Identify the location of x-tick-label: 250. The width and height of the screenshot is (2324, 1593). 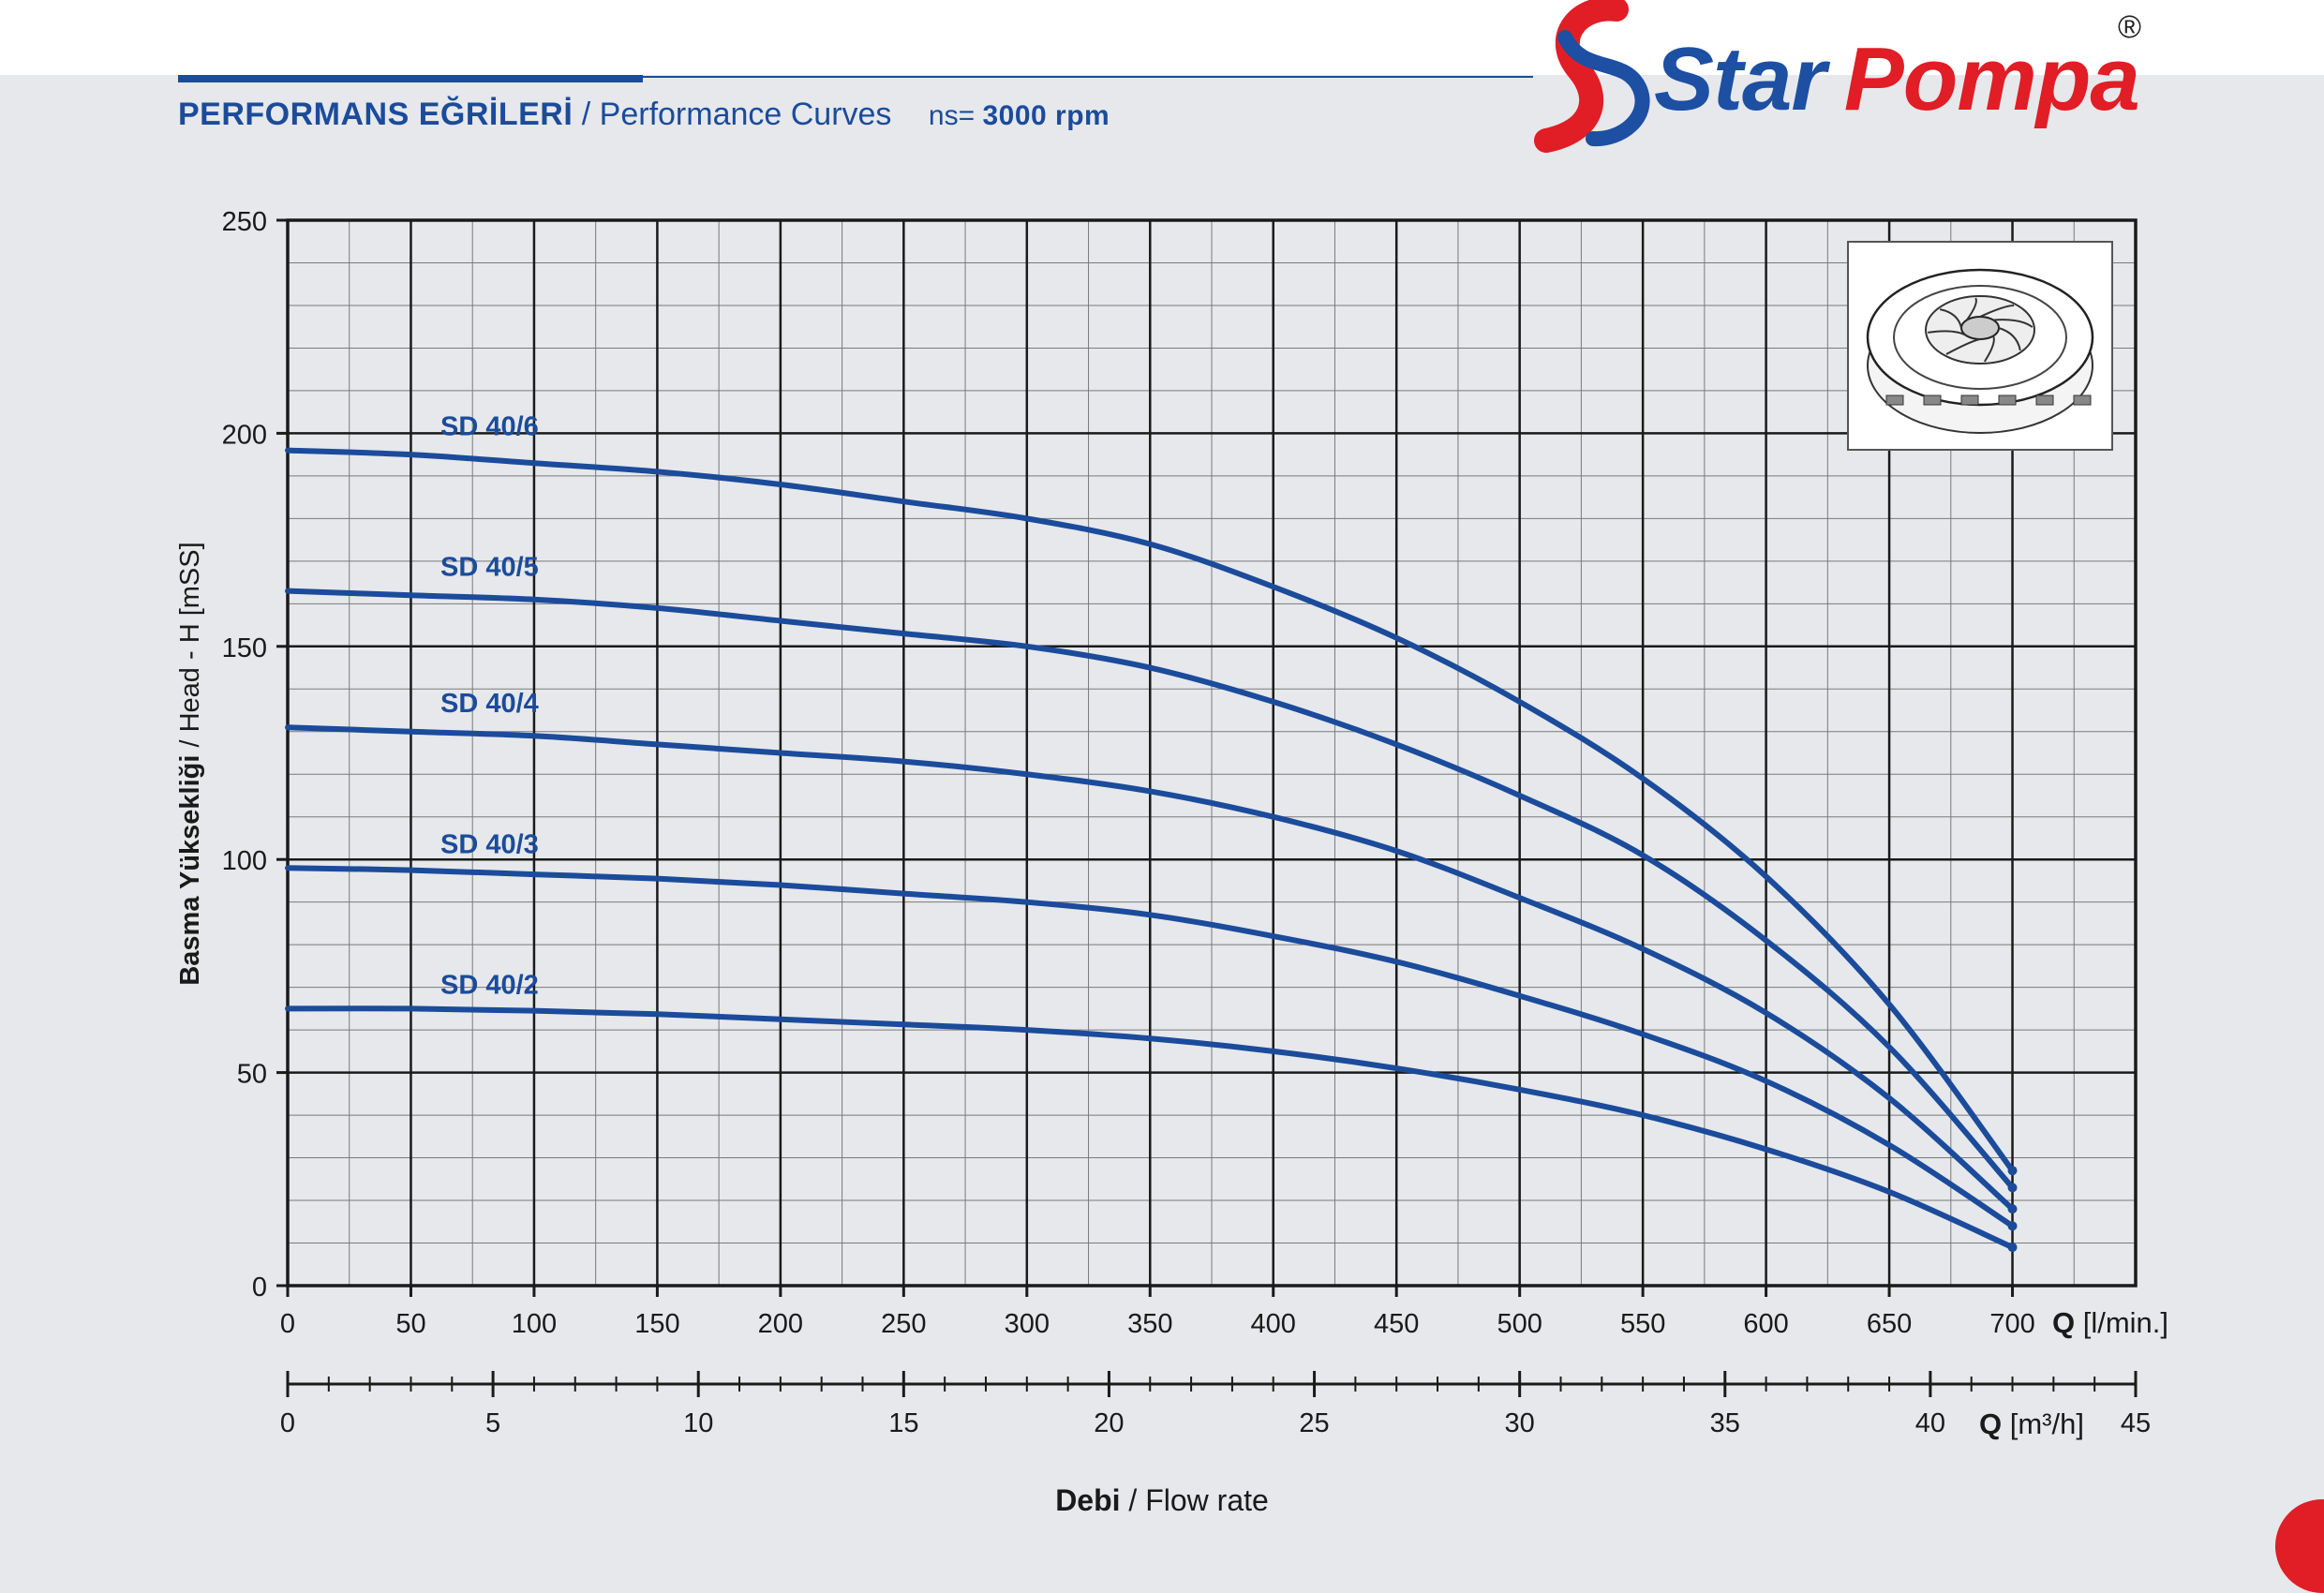
(904, 1324).